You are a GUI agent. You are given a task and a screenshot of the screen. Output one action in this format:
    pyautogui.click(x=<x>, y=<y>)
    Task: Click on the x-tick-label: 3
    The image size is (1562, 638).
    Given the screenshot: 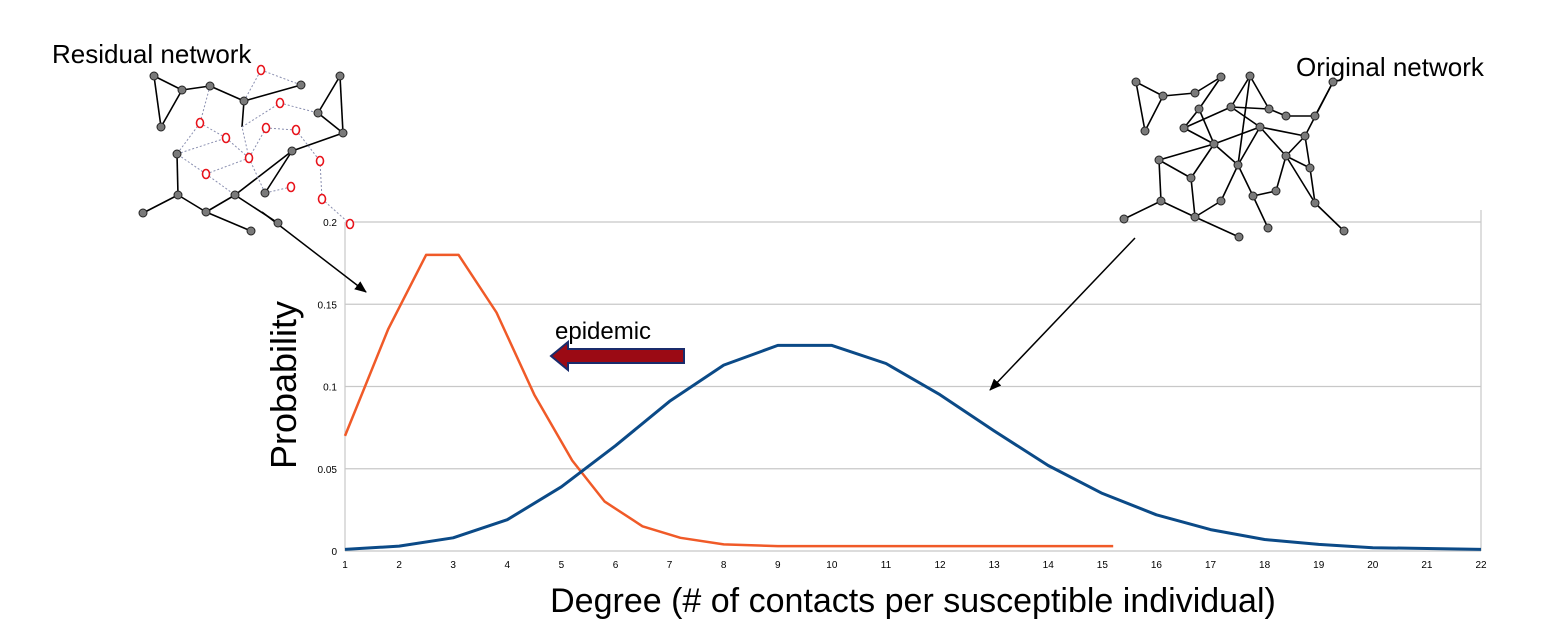 What is the action you would take?
    pyautogui.click(x=453, y=565)
    